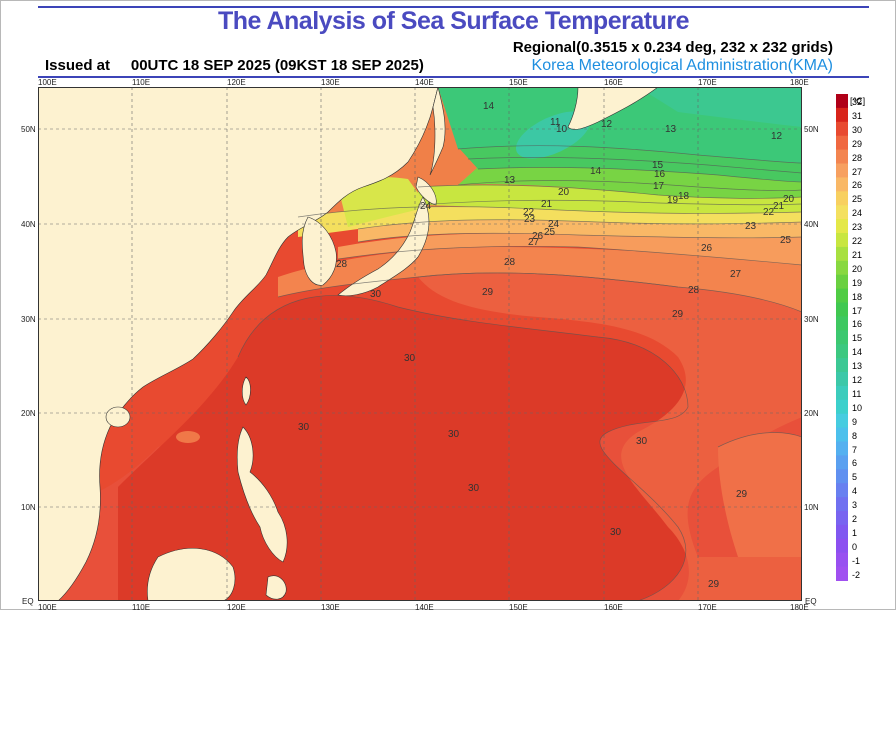  What do you see at coordinates (857, 310) in the screenshot?
I see `legend-level-label: 17` at bounding box center [857, 310].